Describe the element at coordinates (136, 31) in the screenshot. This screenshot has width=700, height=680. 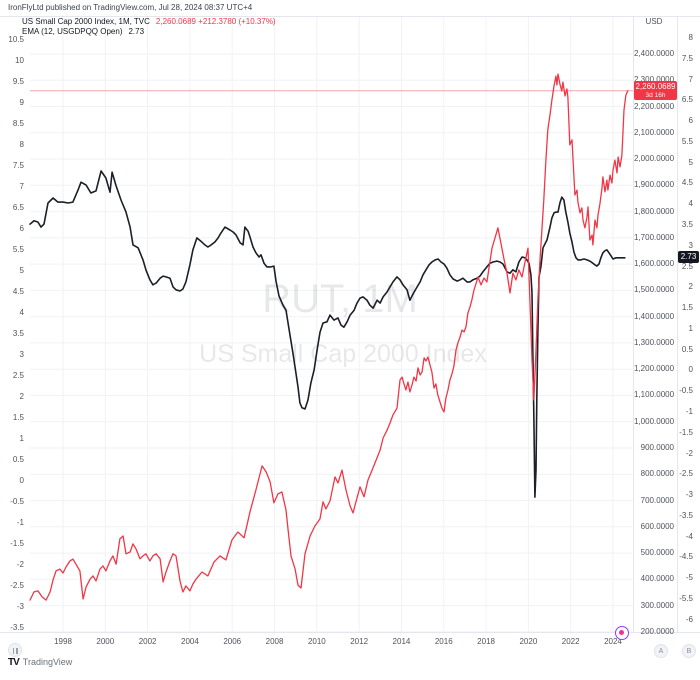
I see `legend-ema-value: 2.73` at that location.